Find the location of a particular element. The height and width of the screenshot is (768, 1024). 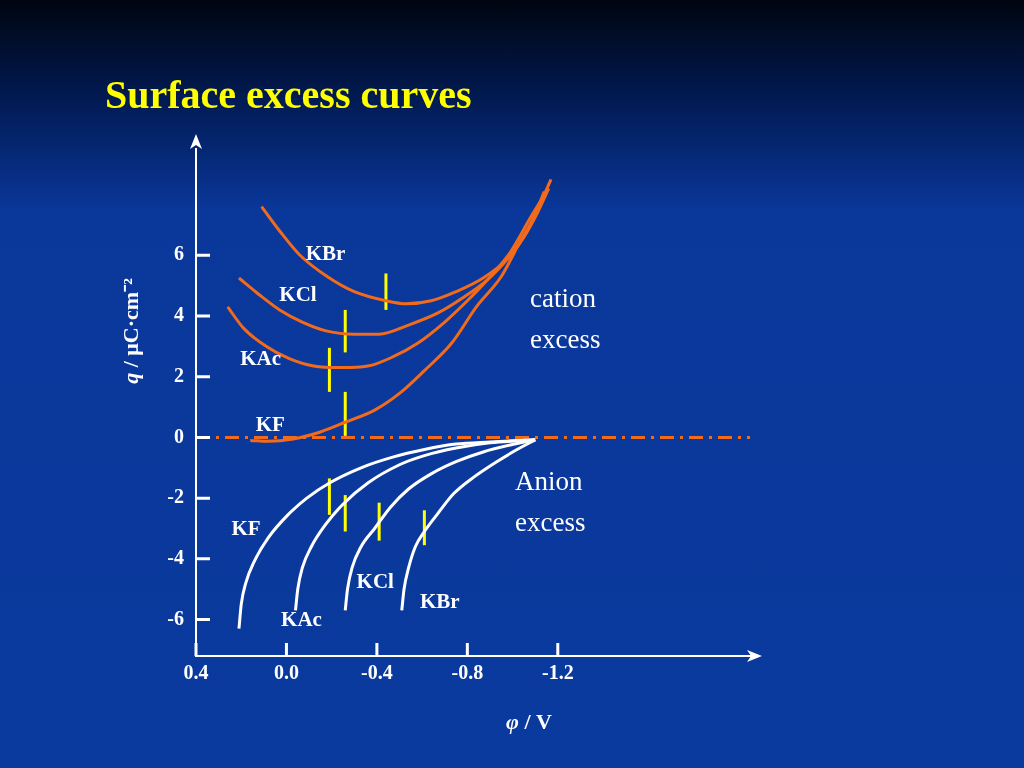

annotation: Anion excess is located at coordinates (551, 502).